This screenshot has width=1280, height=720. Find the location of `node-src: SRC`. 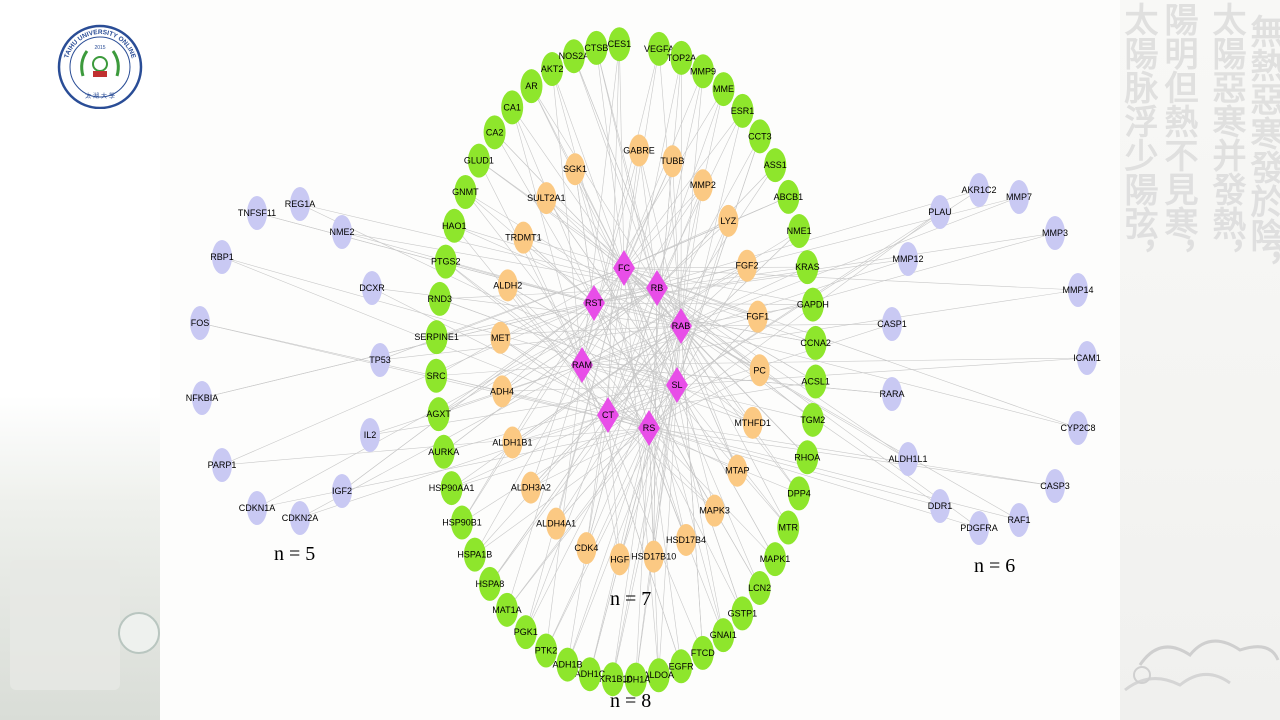

node-src: SRC is located at coordinates (436, 375).